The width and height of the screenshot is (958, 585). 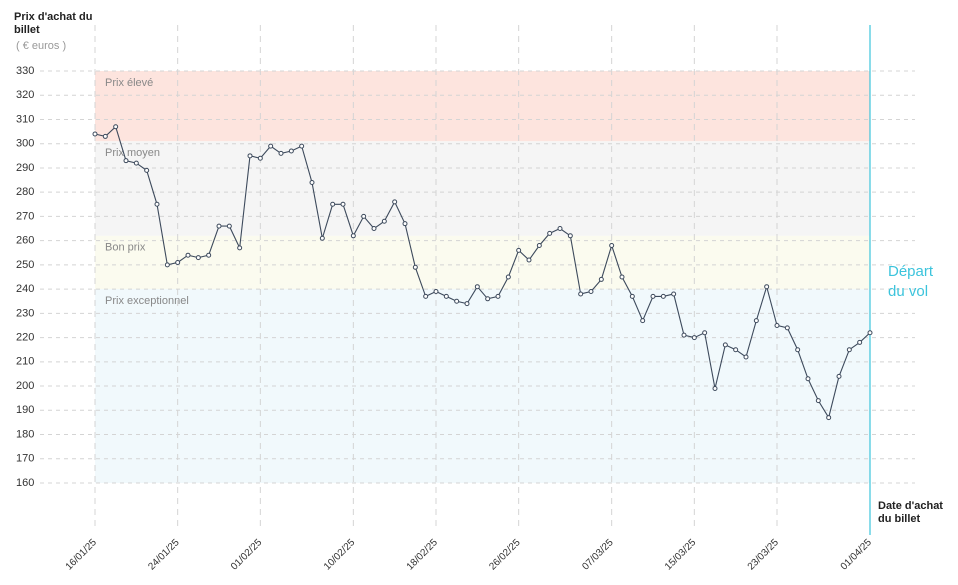 What do you see at coordinates (423, 555) in the screenshot?
I see `x-tick-label: 18/02/25` at bounding box center [423, 555].